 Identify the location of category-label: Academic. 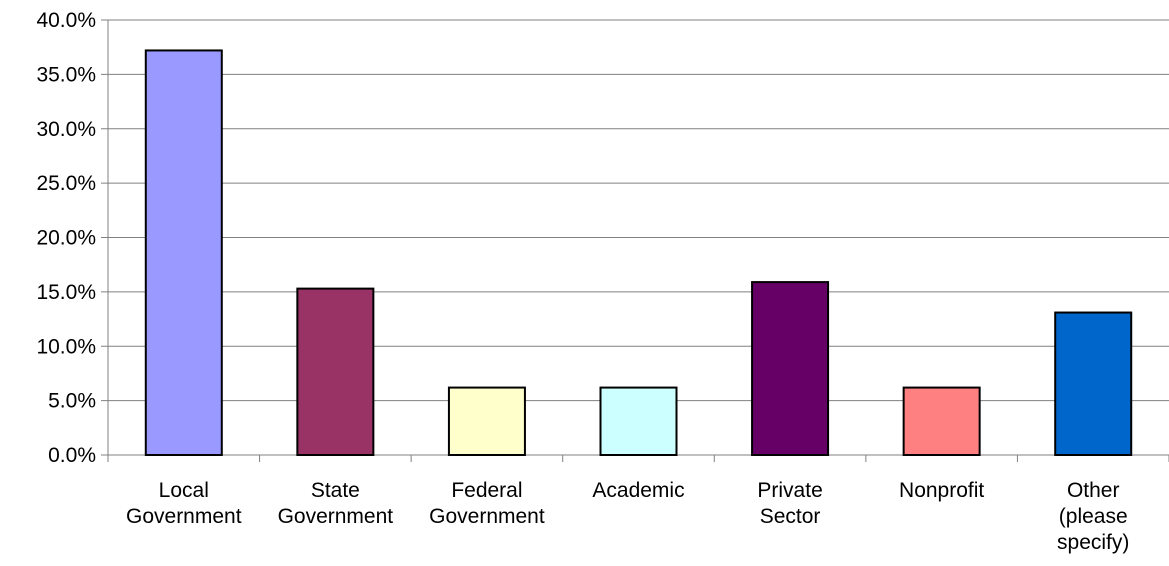
(638, 490).